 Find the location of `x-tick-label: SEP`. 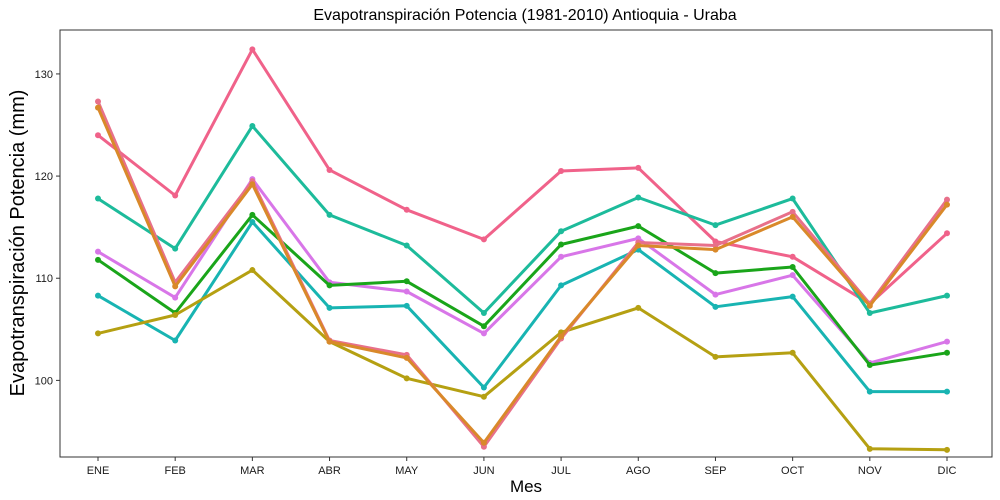

x-tick-label: SEP is located at coordinates (715, 471).